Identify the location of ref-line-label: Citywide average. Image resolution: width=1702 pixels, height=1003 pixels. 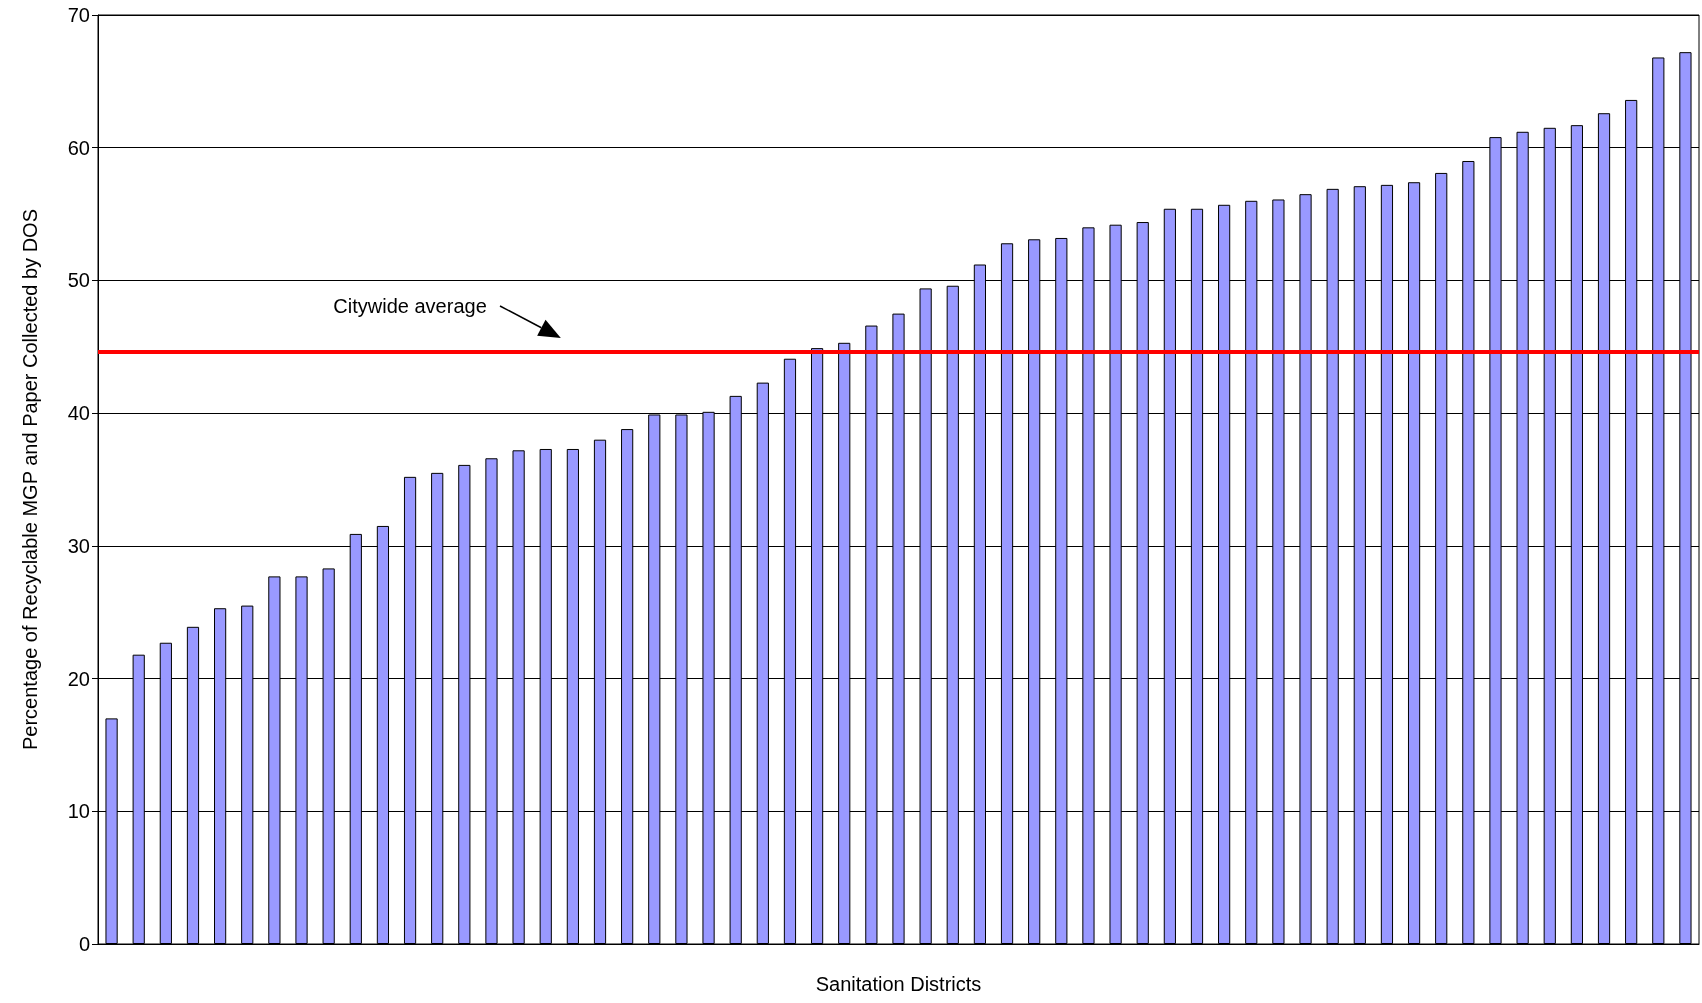
(410, 306).